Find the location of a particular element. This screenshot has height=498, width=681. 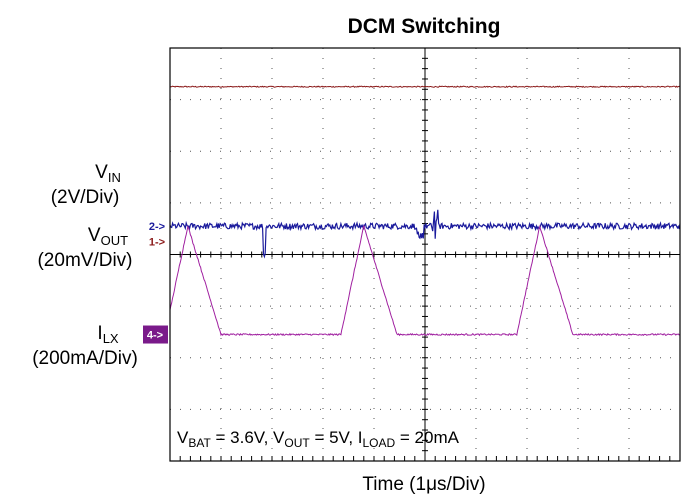

conditions-annotation: VBAT = 3.6V, VOUT = 5V, ILOAD = 20mA is located at coordinates (318, 439).